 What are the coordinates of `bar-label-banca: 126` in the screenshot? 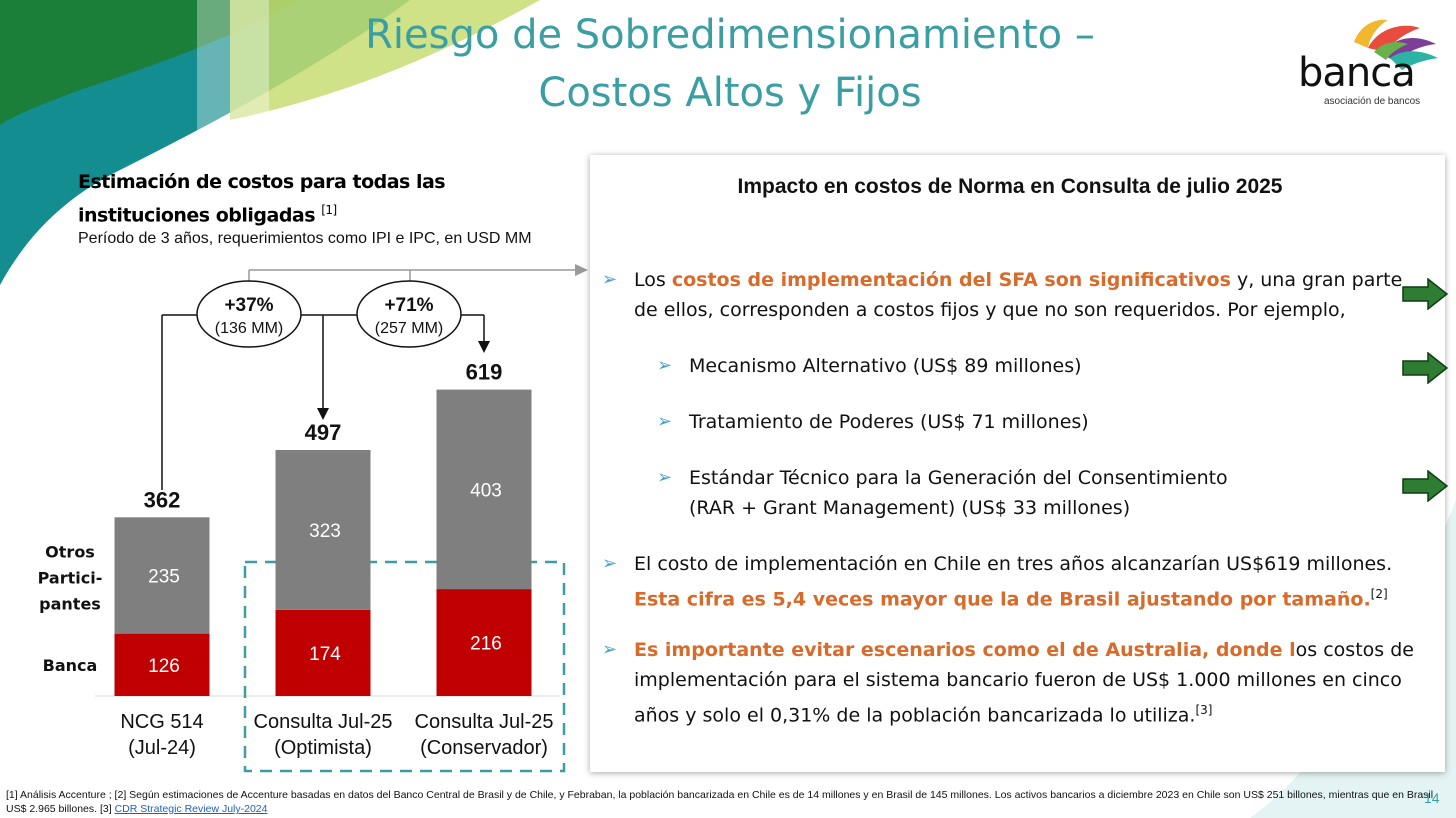 It's located at (164, 666).